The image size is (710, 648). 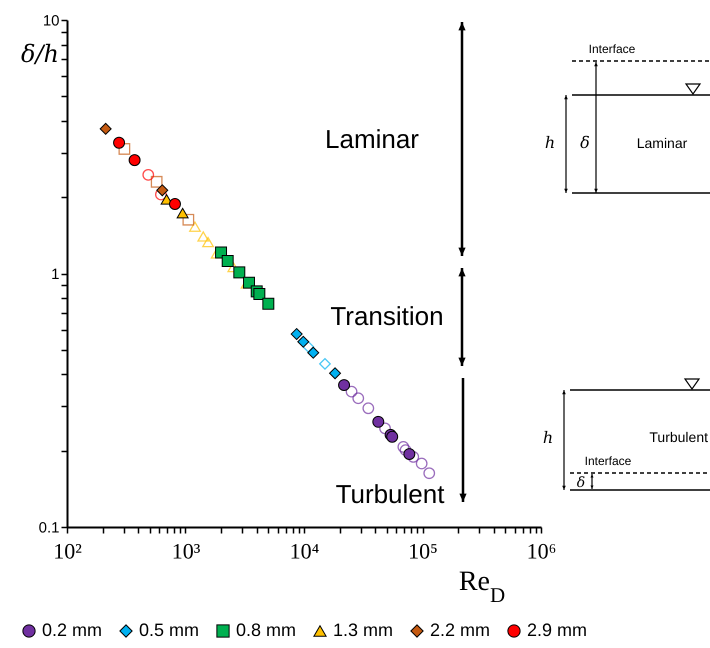 I want to click on annotation: Laminar, so click(x=372, y=139).